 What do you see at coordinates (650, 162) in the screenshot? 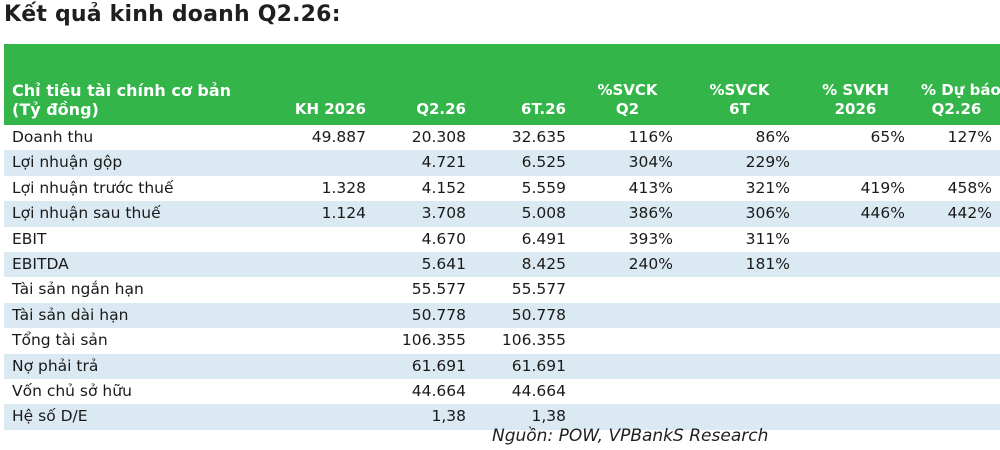
I see `cell-svck-q2: 304%` at bounding box center [650, 162].